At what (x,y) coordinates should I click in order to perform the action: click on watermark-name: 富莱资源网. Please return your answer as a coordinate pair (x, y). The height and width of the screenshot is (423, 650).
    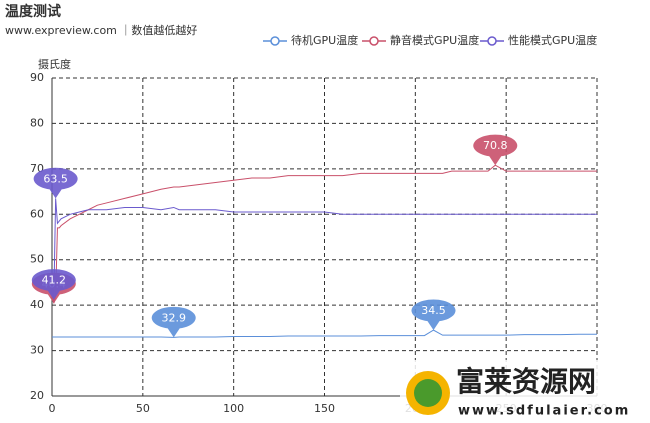
    Looking at the image, I should click on (526, 381).